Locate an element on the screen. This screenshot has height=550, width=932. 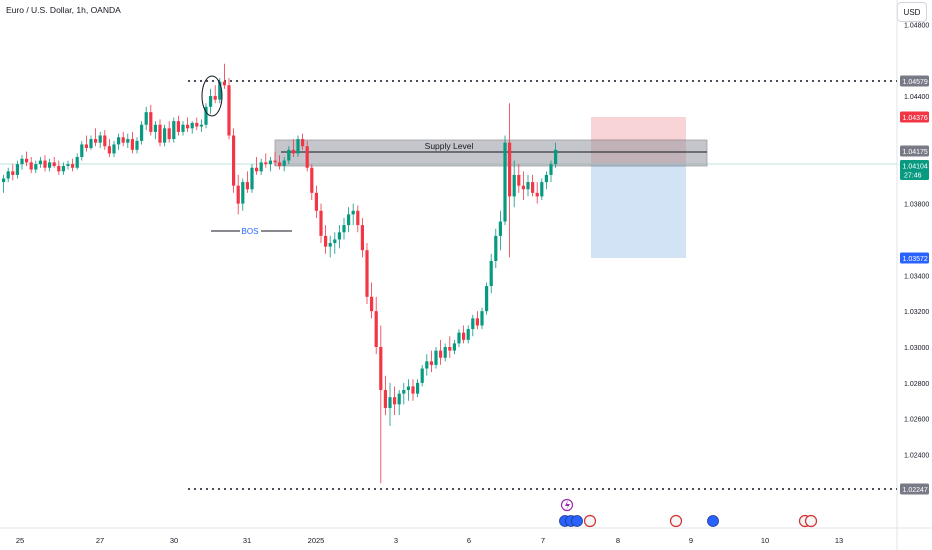
lightning-bolt-icon is located at coordinates (567, 505).